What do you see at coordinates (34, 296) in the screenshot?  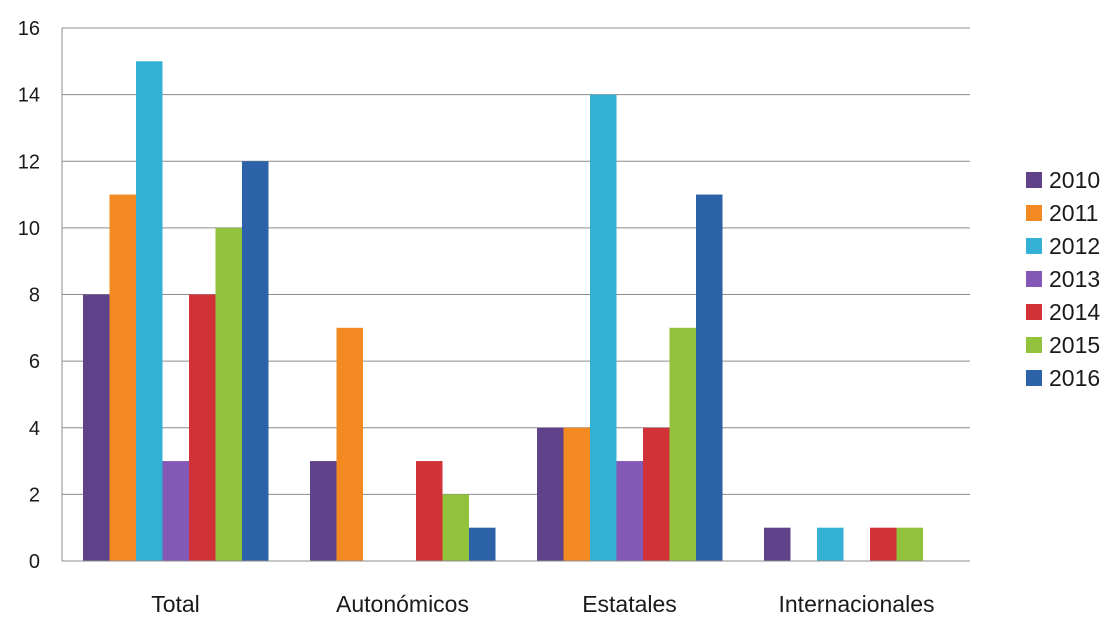 I see `y-tick-label: 8` at bounding box center [34, 296].